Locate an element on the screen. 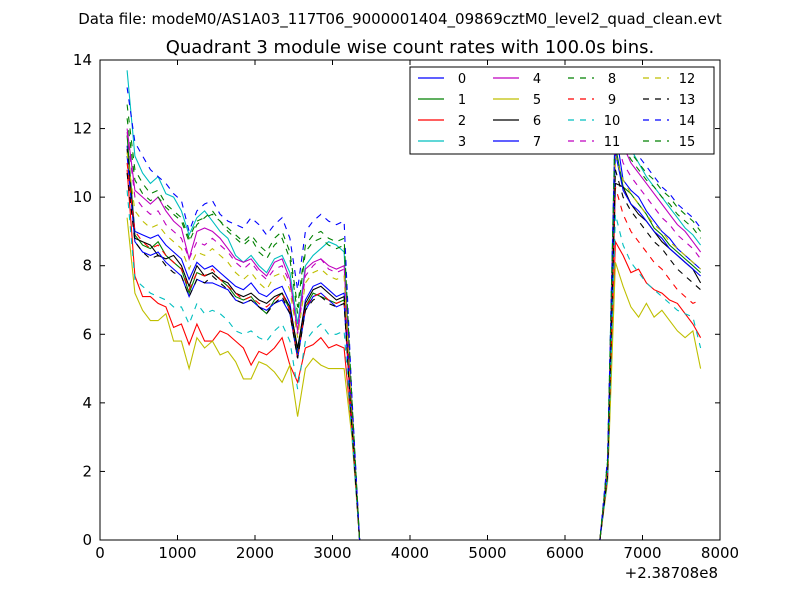 This screenshot has height=600, width=800. legend-label-12: 12 is located at coordinates (687, 79).